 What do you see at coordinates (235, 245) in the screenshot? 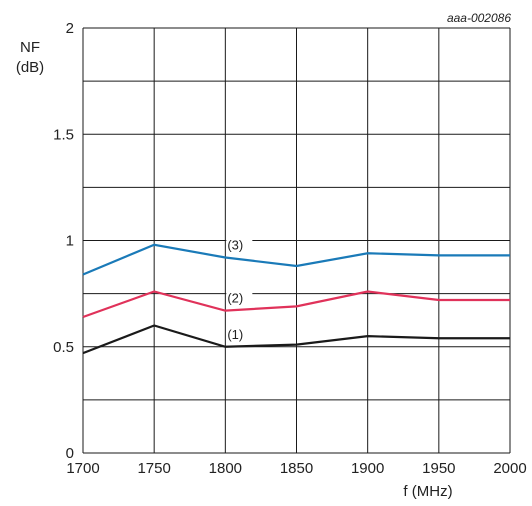
I see `series-label-3: (3)` at bounding box center [235, 245].